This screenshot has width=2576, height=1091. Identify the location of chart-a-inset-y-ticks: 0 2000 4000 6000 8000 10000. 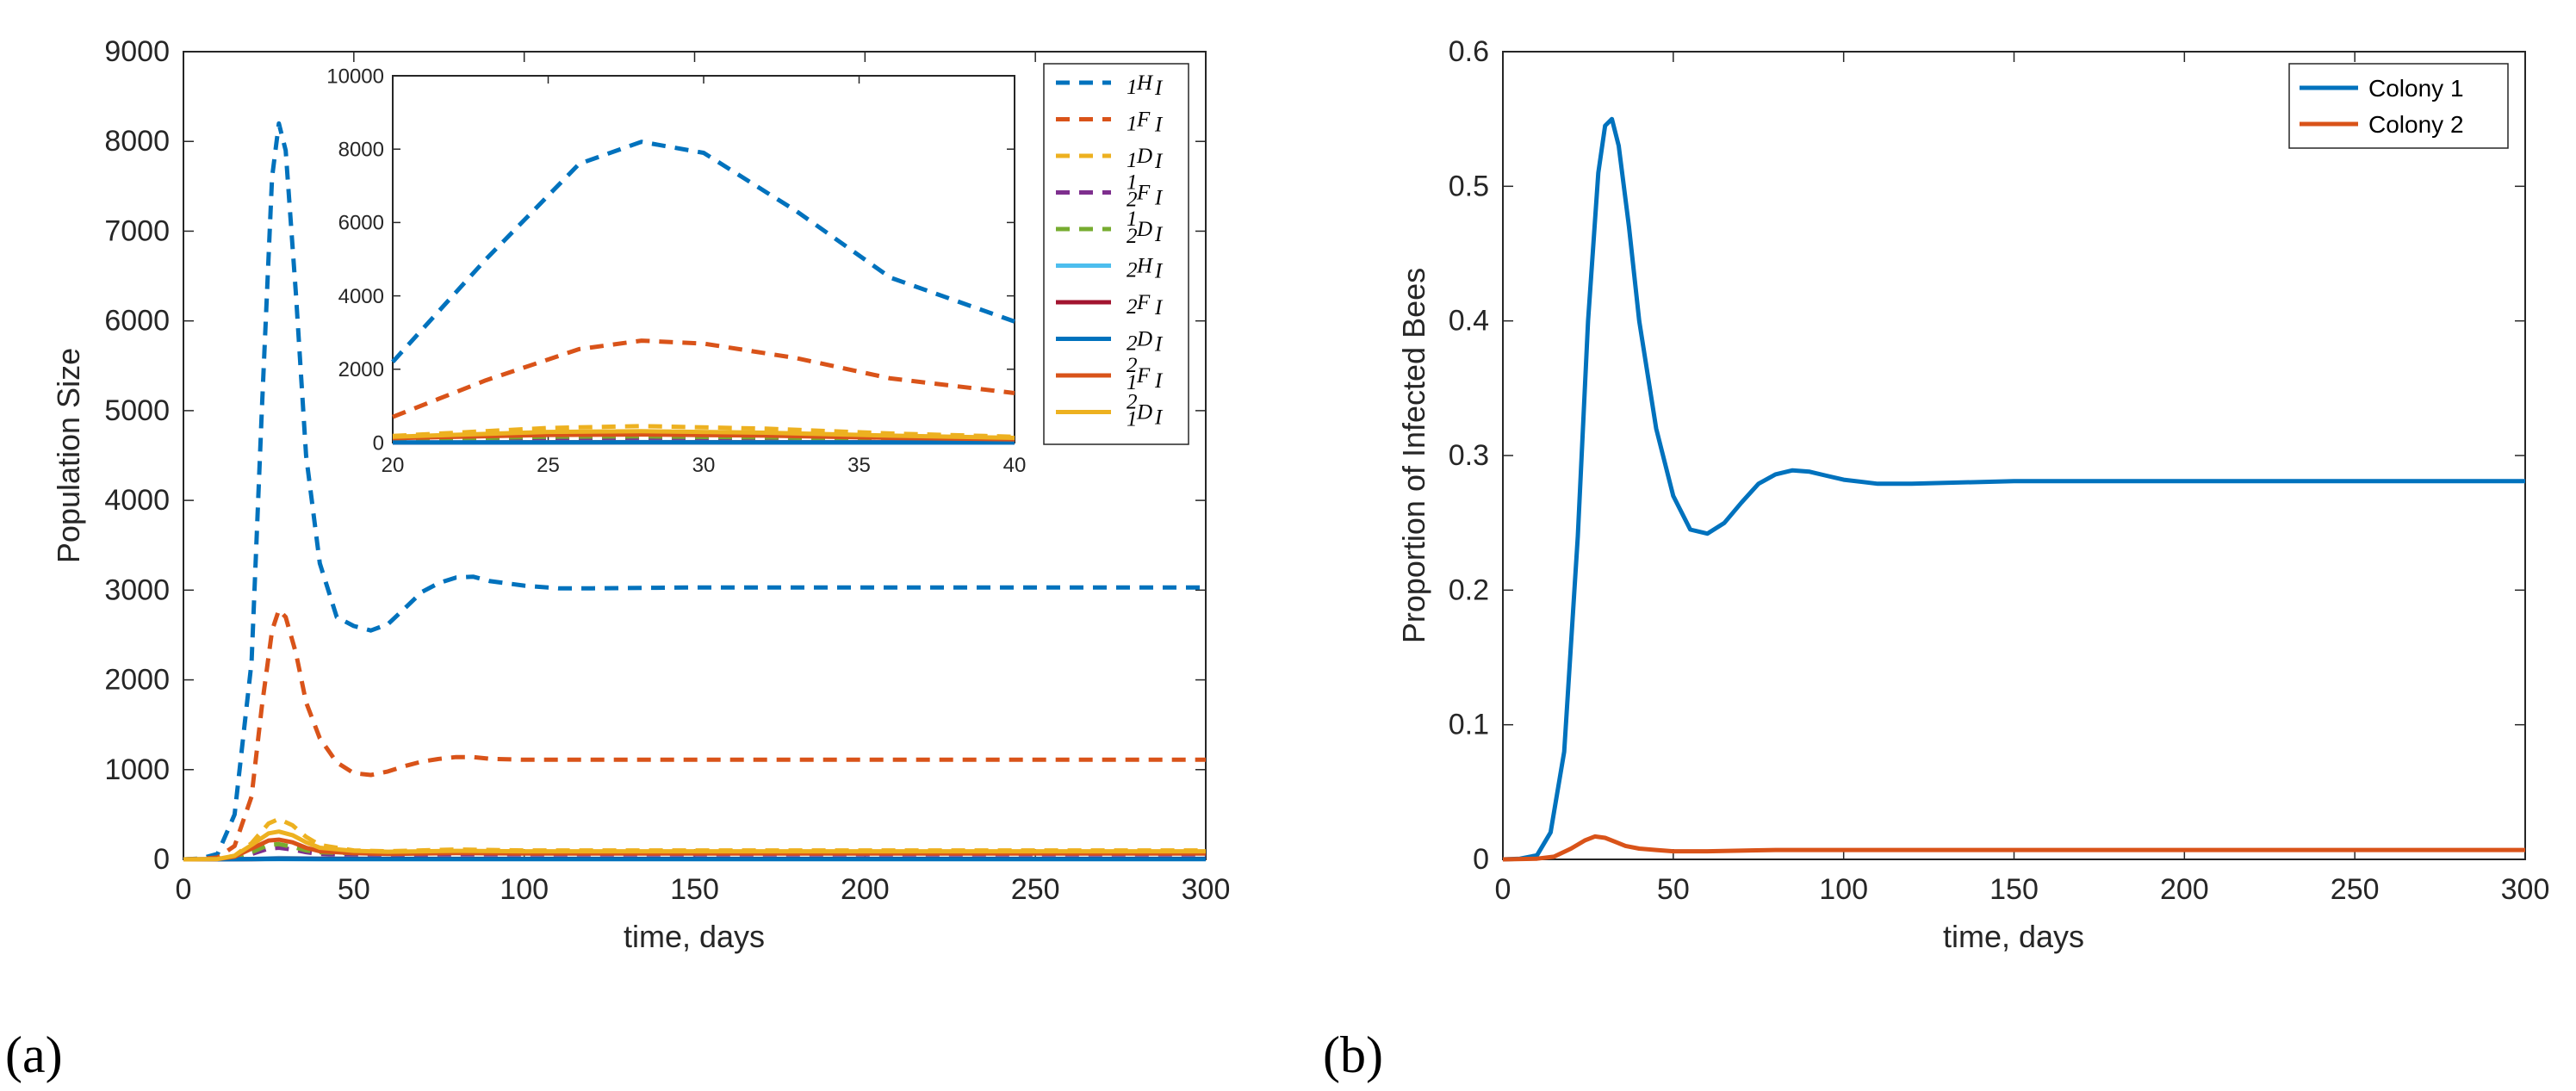
(671, 260).